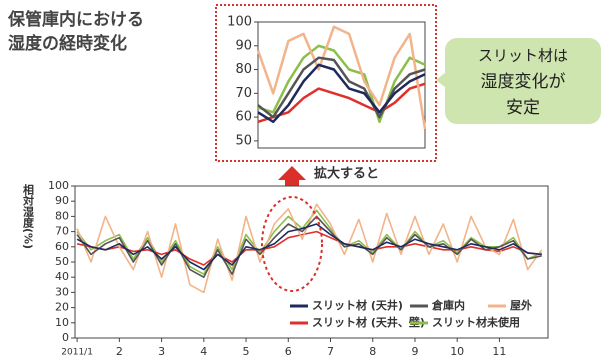 The height and width of the screenshot is (363, 611). I want to click on callout-line: スリット材は, so click(523, 56).